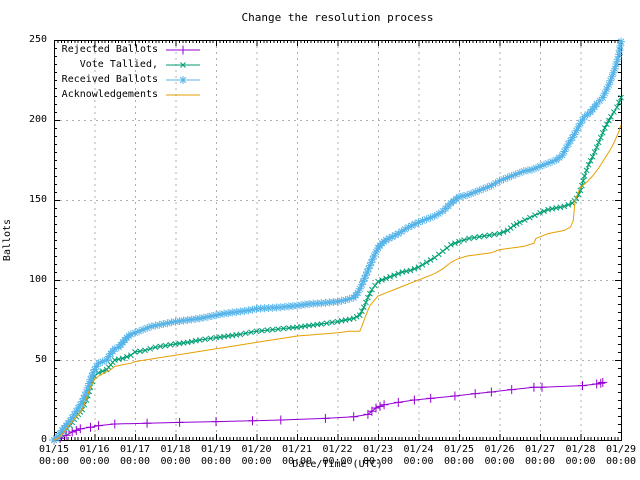 This screenshot has width=640, height=480. Describe the element at coordinates (37, 199) in the screenshot. I see `y-tick-label: 150` at that location.